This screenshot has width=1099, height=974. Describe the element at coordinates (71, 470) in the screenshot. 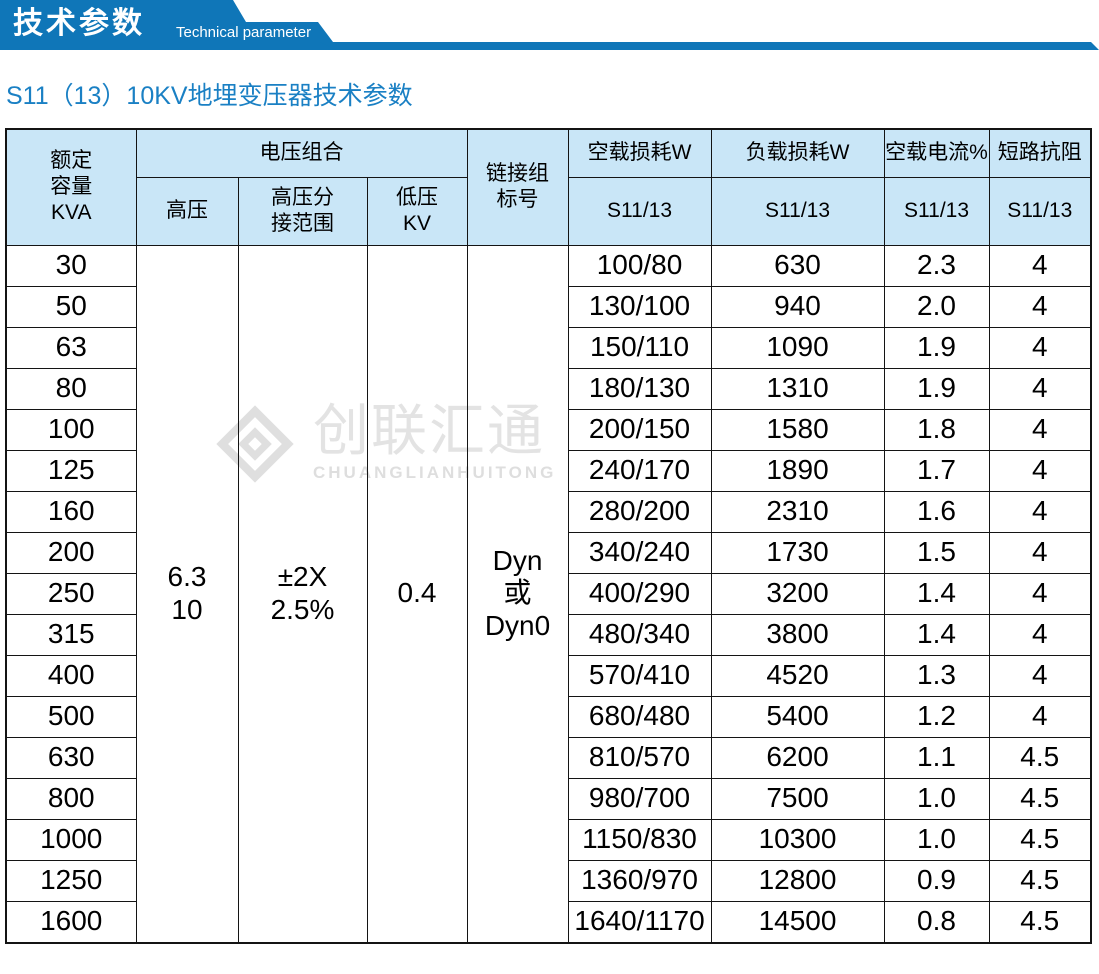

I see `cell-capacity: 125` at that location.